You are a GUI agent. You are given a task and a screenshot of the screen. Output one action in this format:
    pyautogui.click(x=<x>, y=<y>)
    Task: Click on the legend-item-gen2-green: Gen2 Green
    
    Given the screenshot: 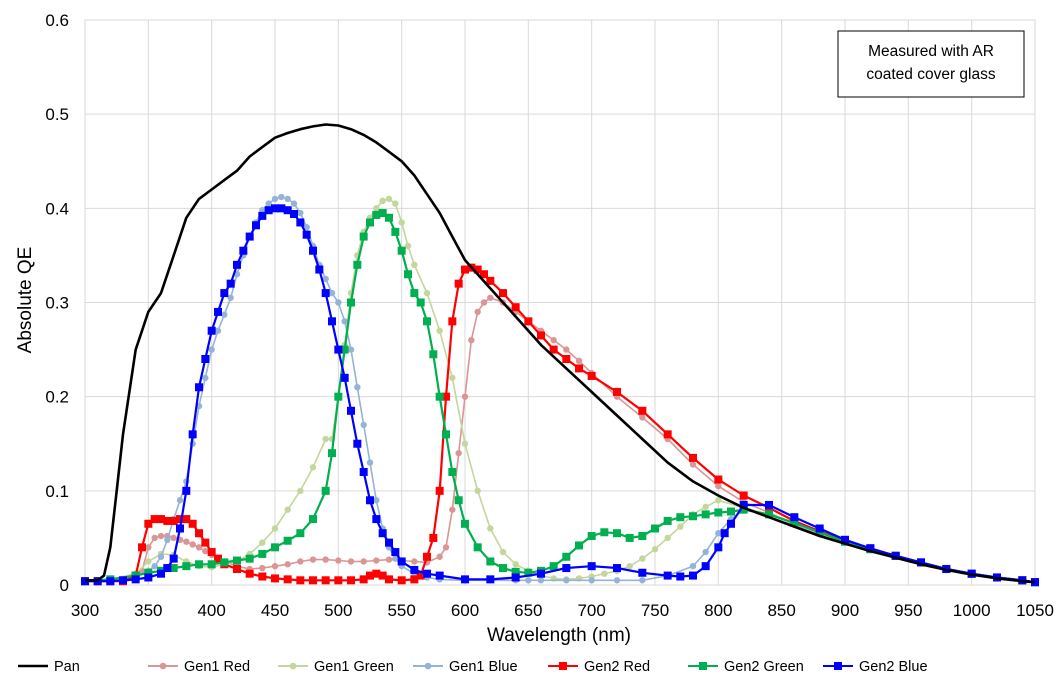 What is the action you would take?
    pyautogui.click(x=746, y=667)
    